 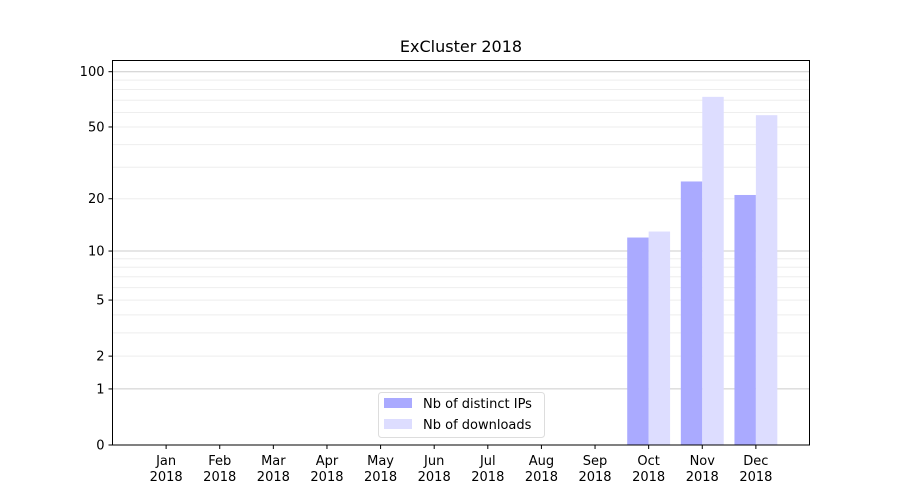 What do you see at coordinates (541, 469) in the screenshot?
I see `x-tick-label: Aug 2018` at bounding box center [541, 469].